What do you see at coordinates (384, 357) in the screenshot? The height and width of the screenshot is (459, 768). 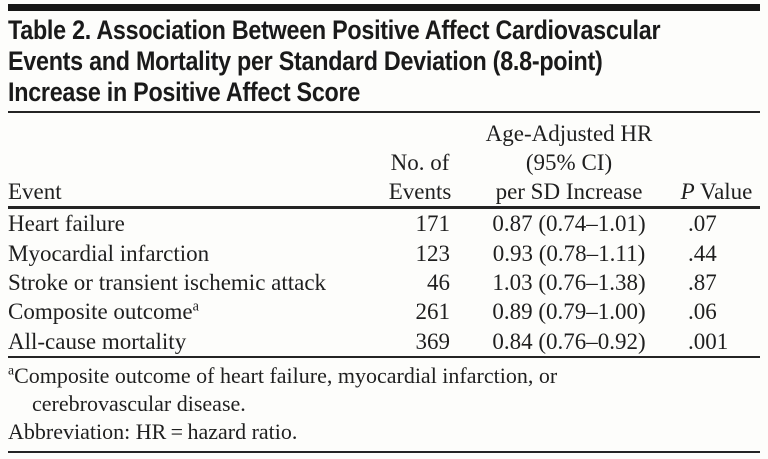 I see `rule-under-body` at bounding box center [384, 357].